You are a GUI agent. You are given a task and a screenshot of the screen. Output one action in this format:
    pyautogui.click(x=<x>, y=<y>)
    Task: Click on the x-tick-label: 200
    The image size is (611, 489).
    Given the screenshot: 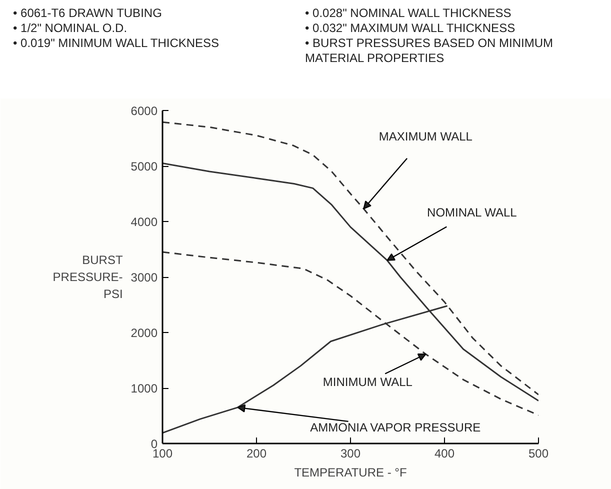 What is the action you would take?
    pyautogui.click(x=256, y=453)
    